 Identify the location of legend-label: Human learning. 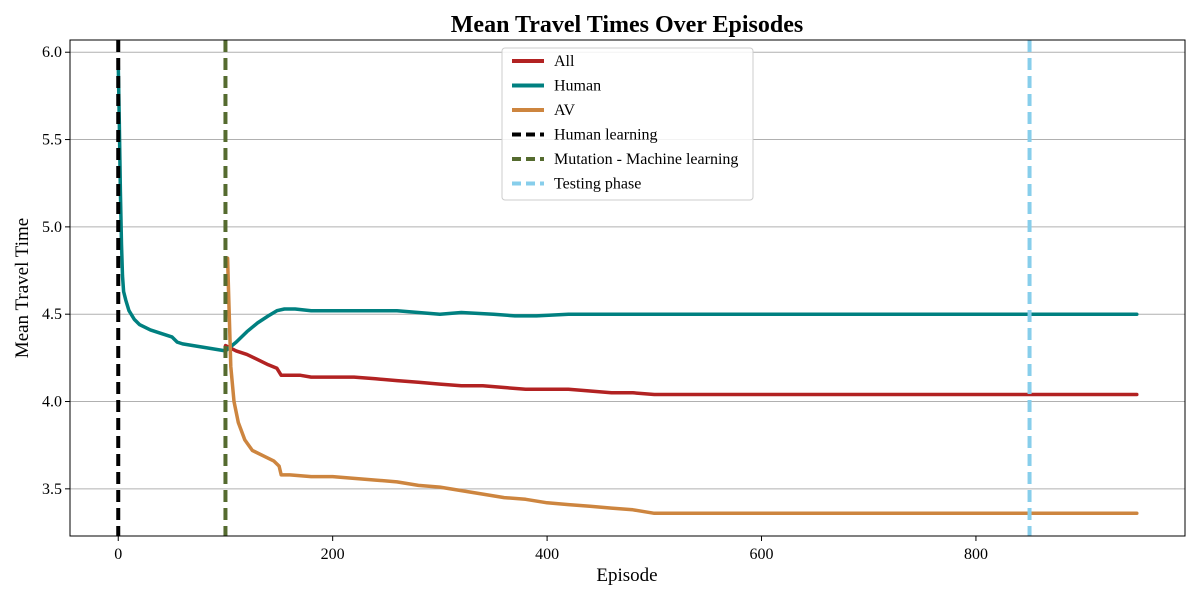
(606, 135).